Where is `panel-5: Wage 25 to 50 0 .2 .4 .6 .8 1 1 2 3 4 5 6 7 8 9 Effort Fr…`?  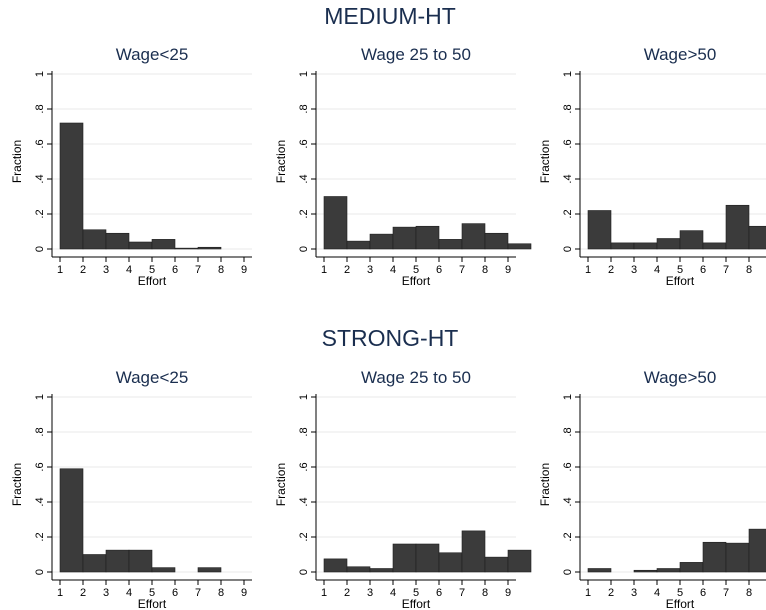 panel-5: Wage 25 to 50 0 .2 .4 .6 .8 1 1 2 3 4 5 6 7 8 9 Effort Fr… is located at coordinates (403, 489).